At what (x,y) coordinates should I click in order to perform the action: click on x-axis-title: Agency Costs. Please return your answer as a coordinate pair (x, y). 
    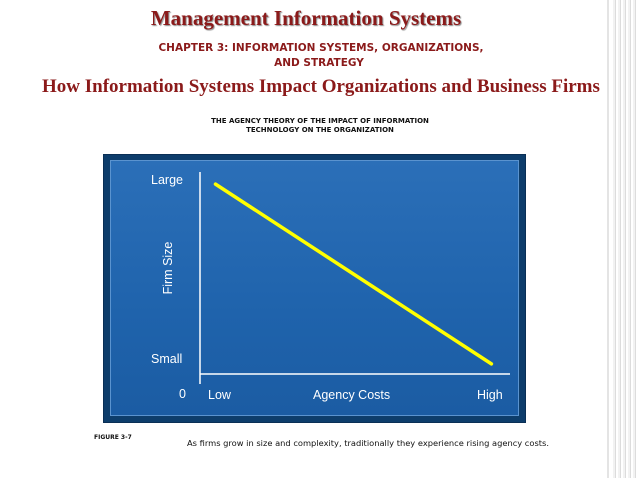
    Looking at the image, I should click on (352, 395).